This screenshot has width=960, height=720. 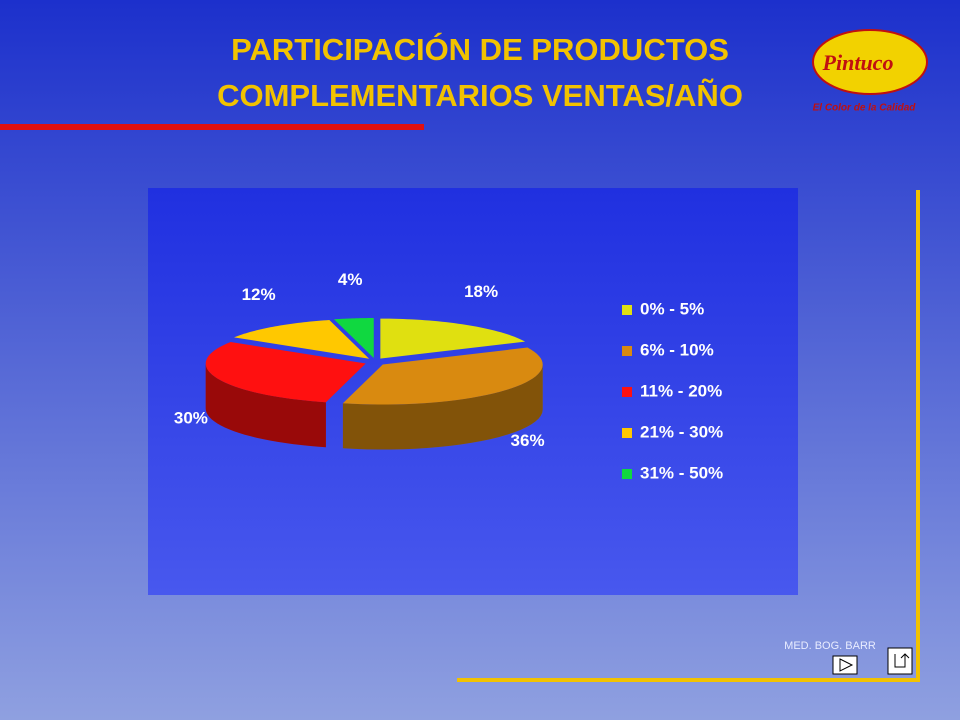 I want to click on footer-text: MED. BOG. BARR, so click(x=830, y=646).